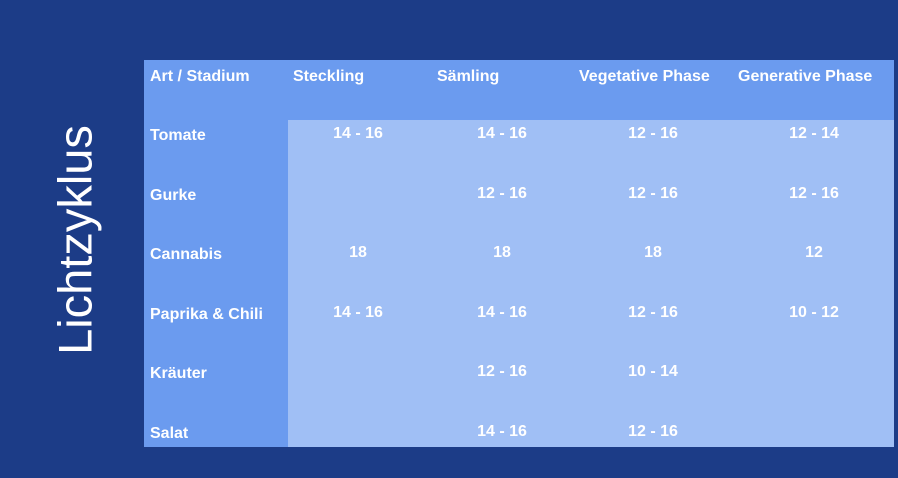 The width and height of the screenshot is (898, 478). Describe the element at coordinates (206, 314) in the screenshot. I see `row-label: Paprika & Chili` at that location.